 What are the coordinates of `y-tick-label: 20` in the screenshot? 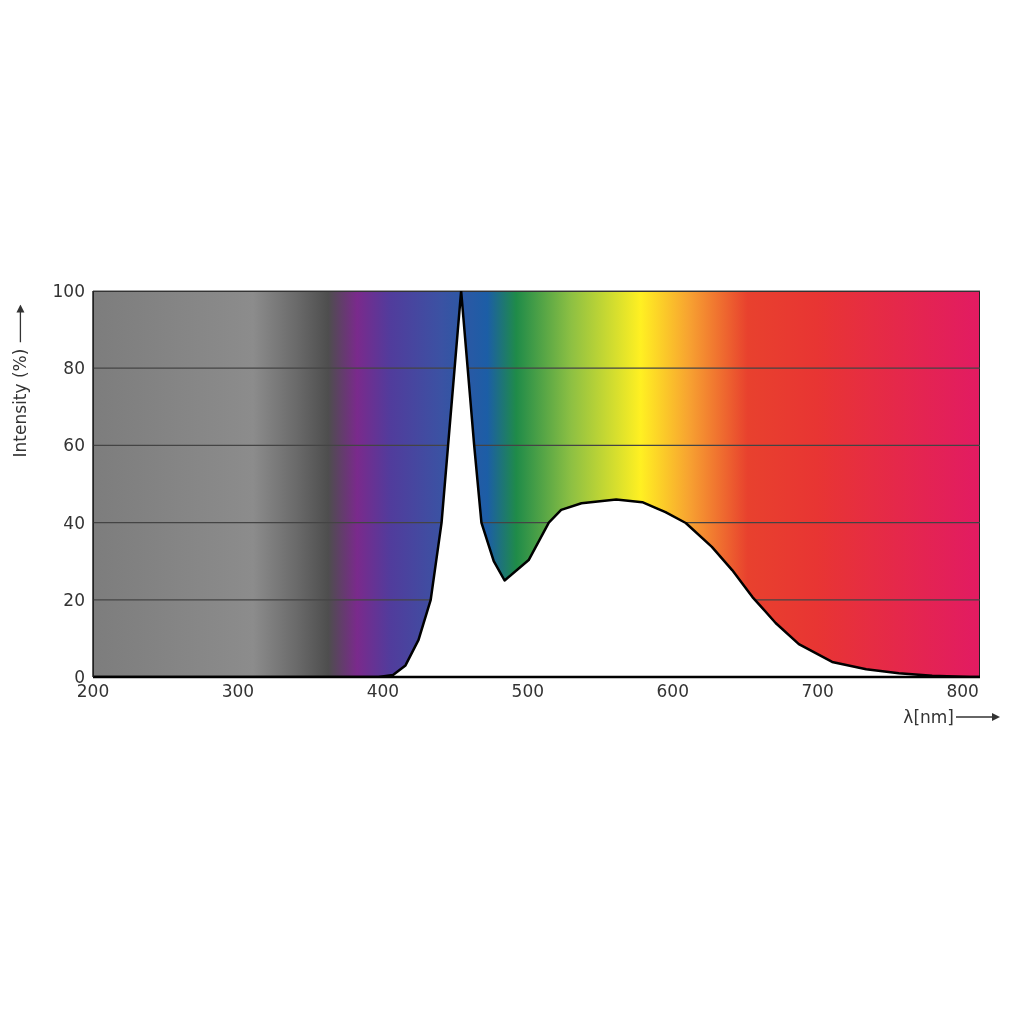 It's located at (74, 599).